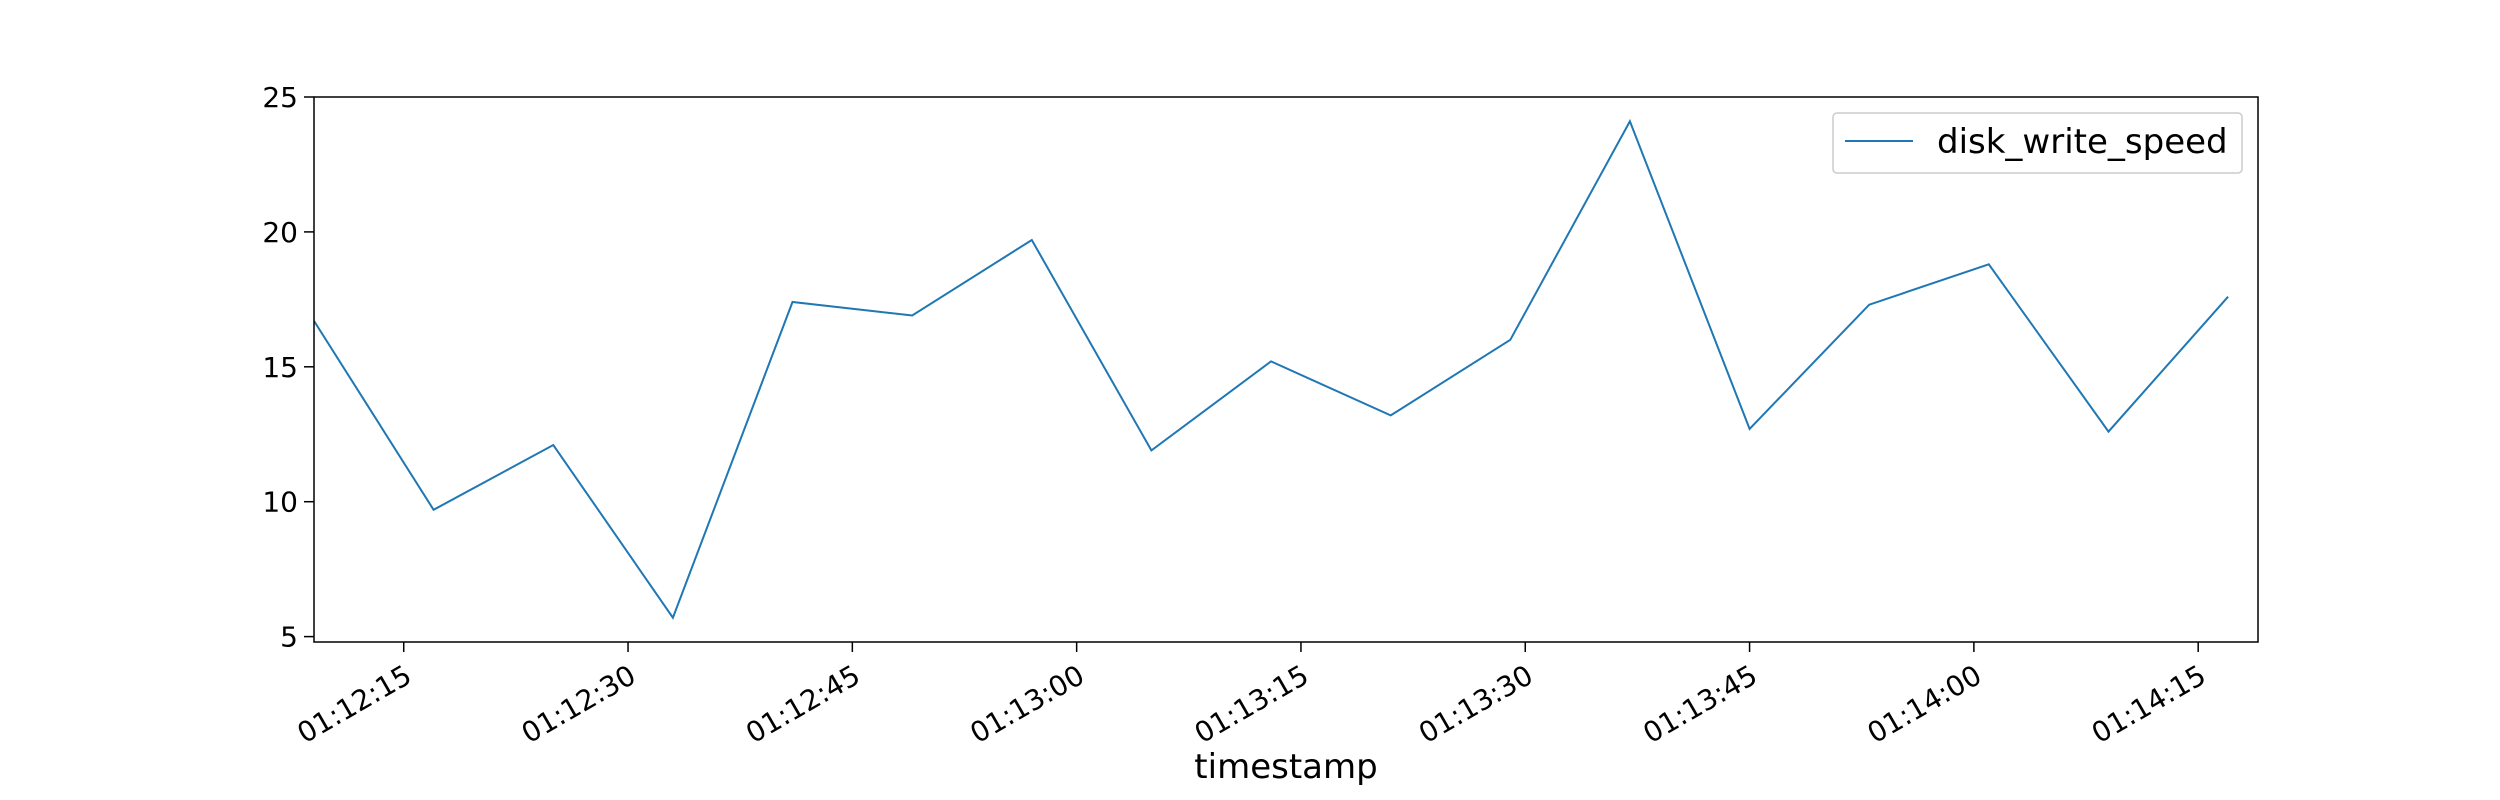 The image size is (2500, 800). Describe the element at coordinates (2082, 142) in the screenshot. I see `legend-label: disk_write_speed` at that location.